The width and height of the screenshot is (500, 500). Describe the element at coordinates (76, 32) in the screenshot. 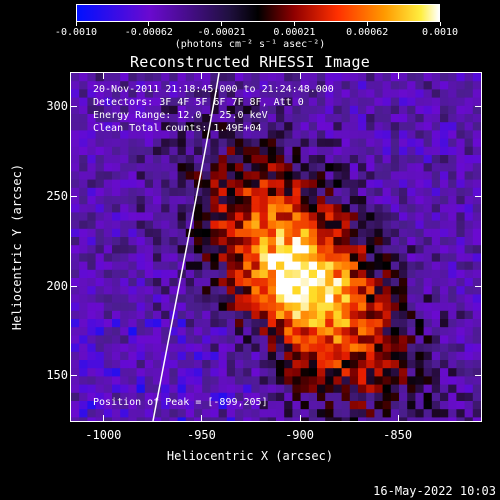

I see `colorbar-tick-label: -0.0010` at that location.